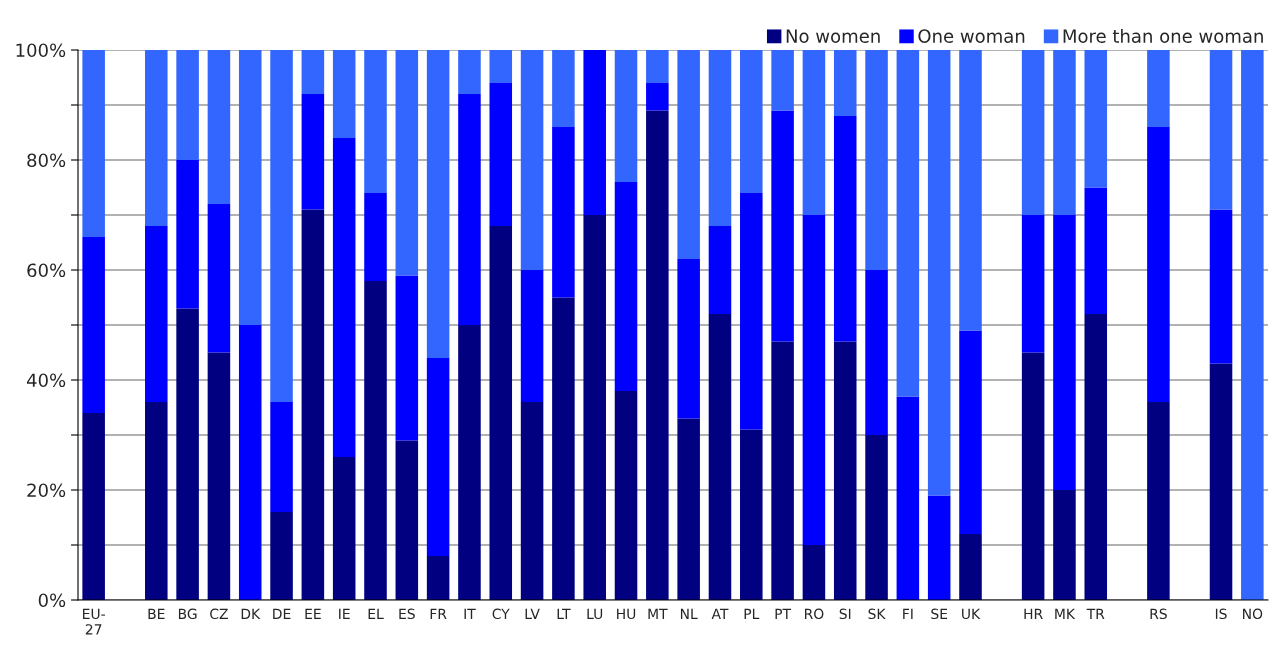 This screenshot has height=647, width=1276. What do you see at coordinates (971, 36) in the screenshot?
I see `legend-label: One woman` at bounding box center [971, 36].